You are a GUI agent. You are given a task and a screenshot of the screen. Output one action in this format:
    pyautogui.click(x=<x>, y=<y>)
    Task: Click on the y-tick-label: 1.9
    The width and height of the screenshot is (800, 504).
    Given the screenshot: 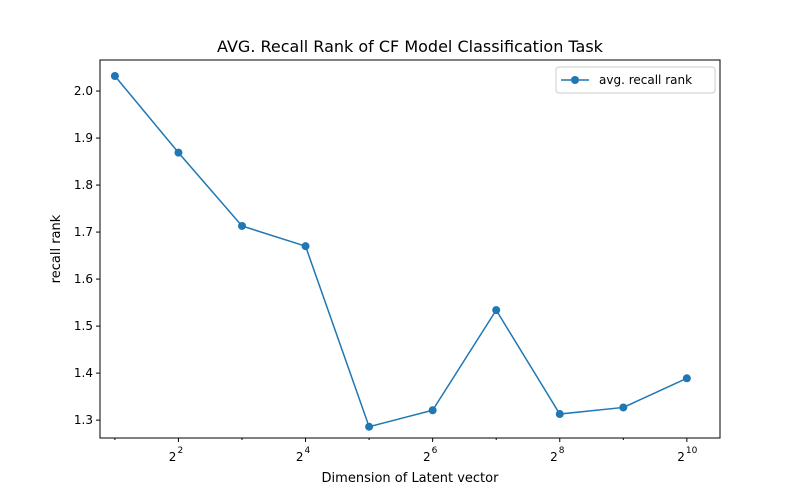 What is the action you would take?
    pyautogui.click(x=83, y=138)
    